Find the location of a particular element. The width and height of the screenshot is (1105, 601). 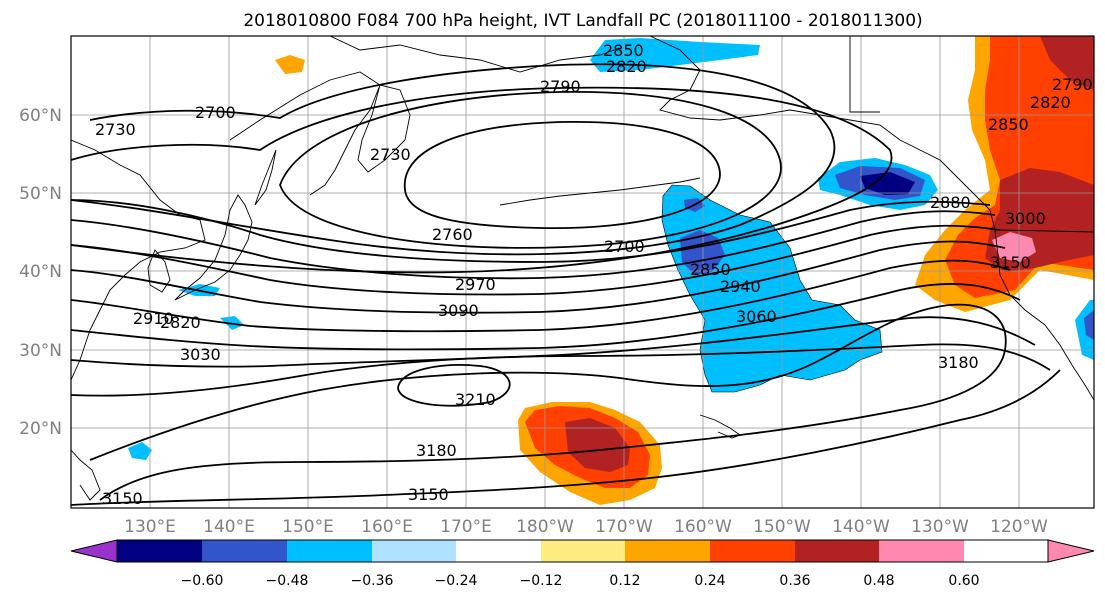

contour-label: 2940 is located at coordinates (740, 286).